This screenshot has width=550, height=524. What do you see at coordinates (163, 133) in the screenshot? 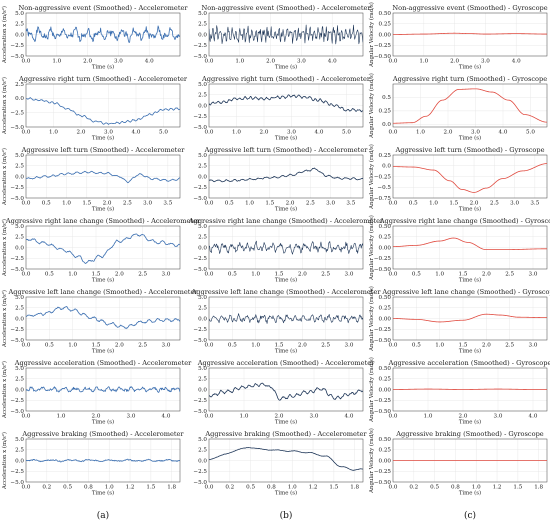
I see `x-tick-label: 5.0` at bounding box center [163, 133].